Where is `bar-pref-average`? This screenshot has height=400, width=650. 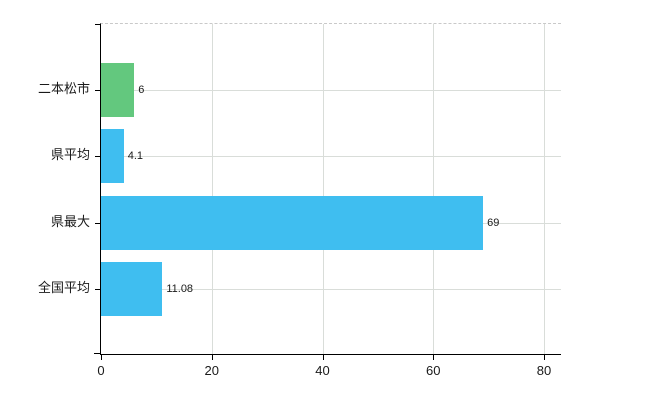
bar-pref-average is located at coordinates (112, 156).